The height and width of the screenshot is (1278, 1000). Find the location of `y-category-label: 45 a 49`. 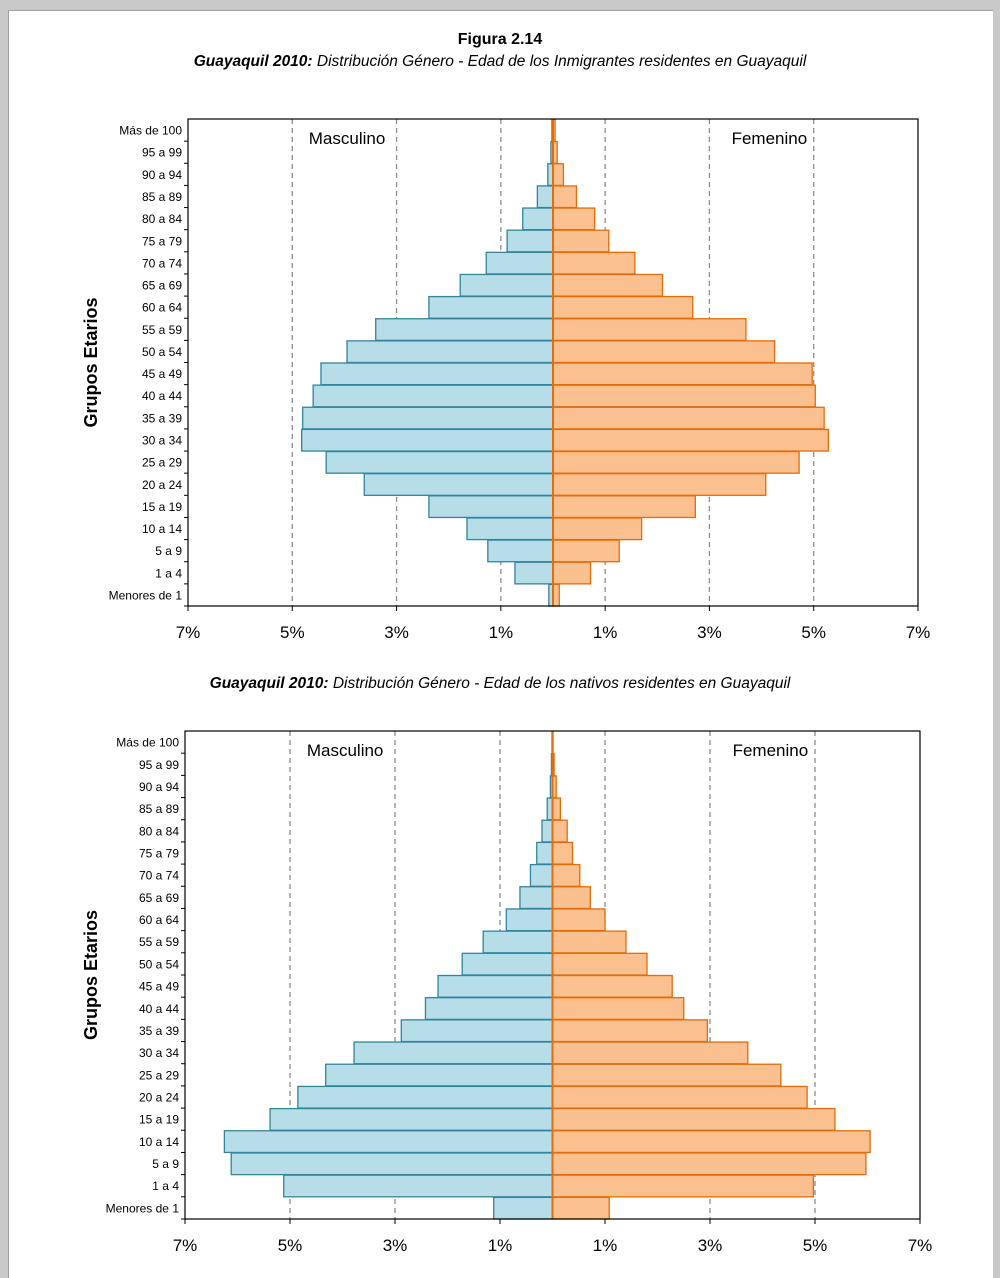

y-category-label: 45 a 49 is located at coordinates (162, 374).